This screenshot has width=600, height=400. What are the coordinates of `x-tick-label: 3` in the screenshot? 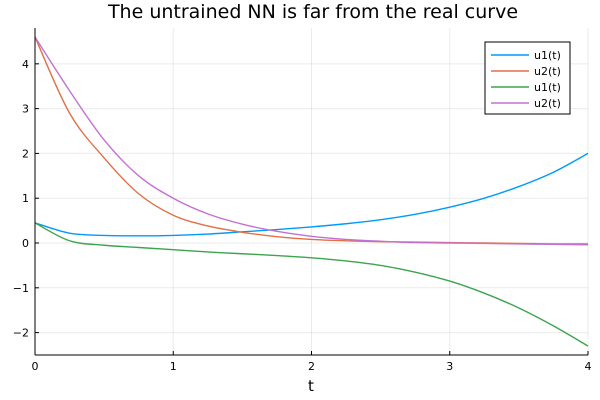 It's located at (449, 366).